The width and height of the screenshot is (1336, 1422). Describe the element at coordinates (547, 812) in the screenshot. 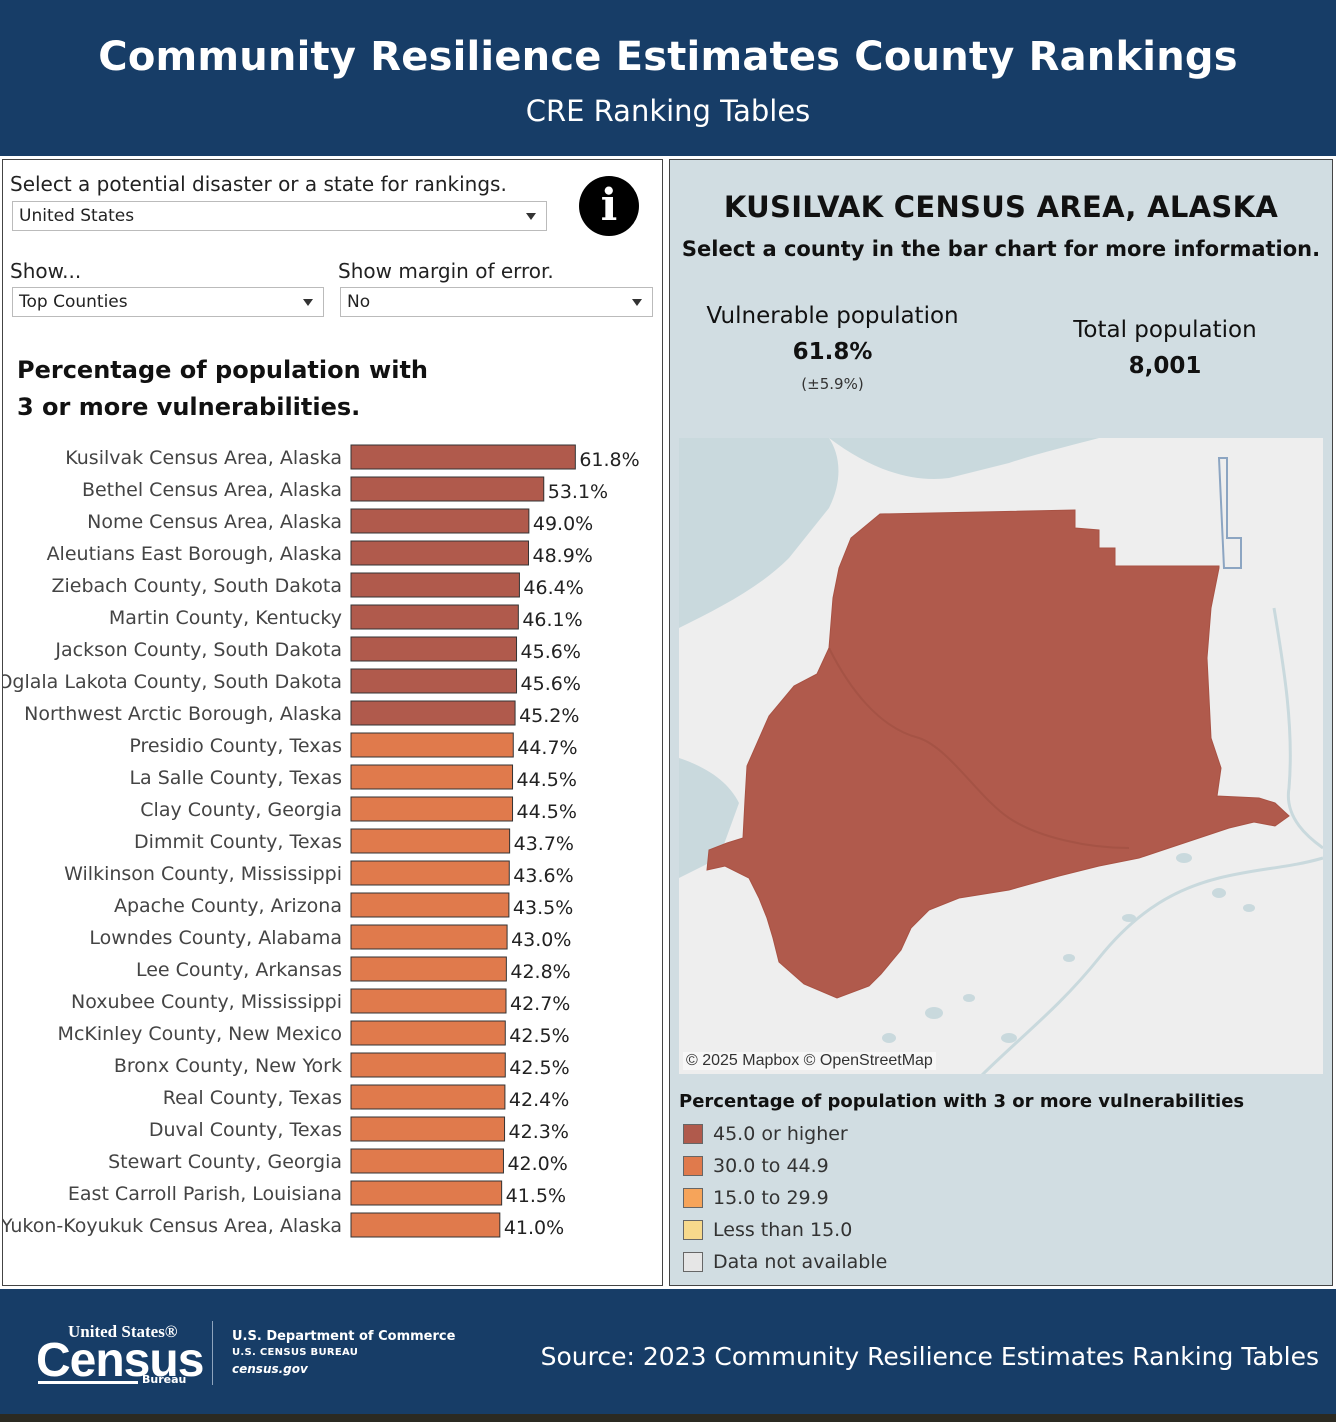

I see `bar-value-label: 44.5%` at that location.